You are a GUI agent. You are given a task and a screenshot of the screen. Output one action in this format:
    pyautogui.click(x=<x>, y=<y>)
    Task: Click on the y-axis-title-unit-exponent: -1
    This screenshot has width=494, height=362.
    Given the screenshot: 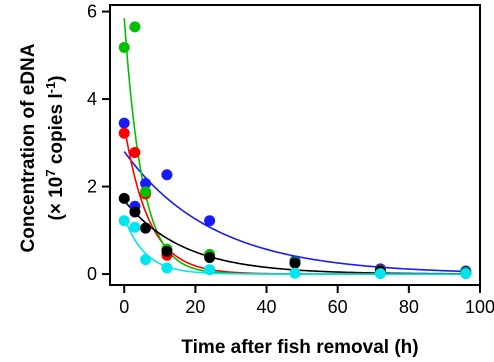 What is the action you would take?
    pyautogui.click(x=50, y=88)
    